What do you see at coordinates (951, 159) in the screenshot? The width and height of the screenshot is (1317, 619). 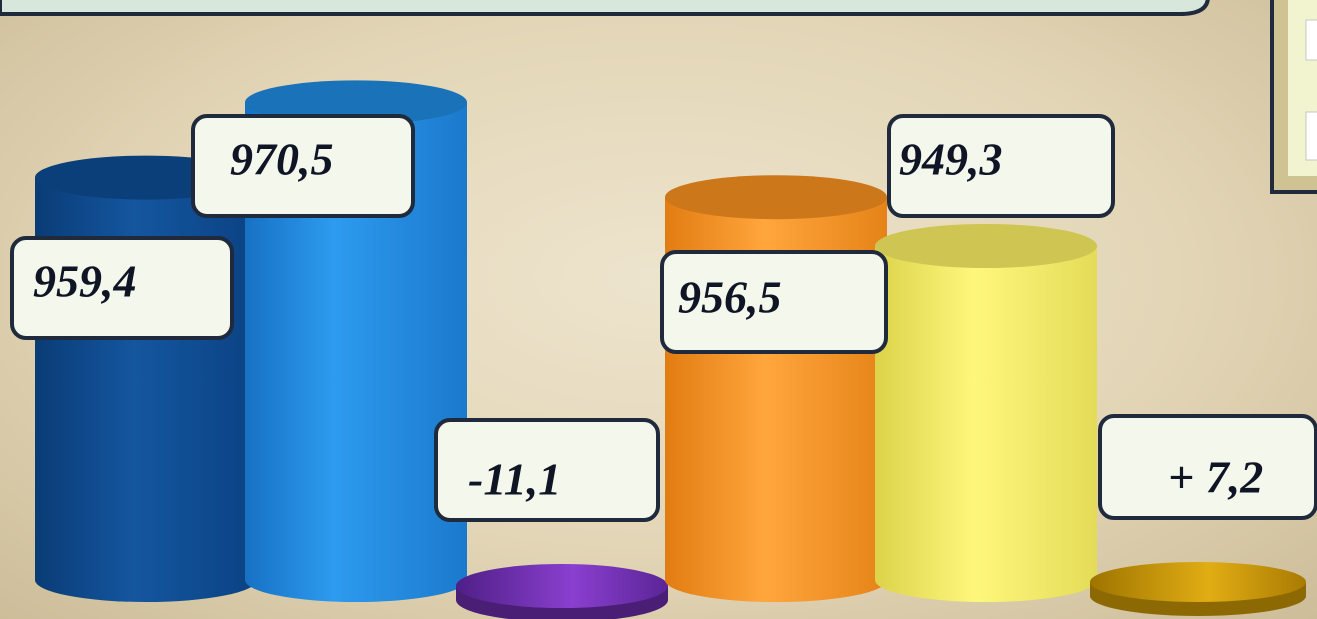 I see `bar-1-1-value-label: 949,3` at bounding box center [951, 159].